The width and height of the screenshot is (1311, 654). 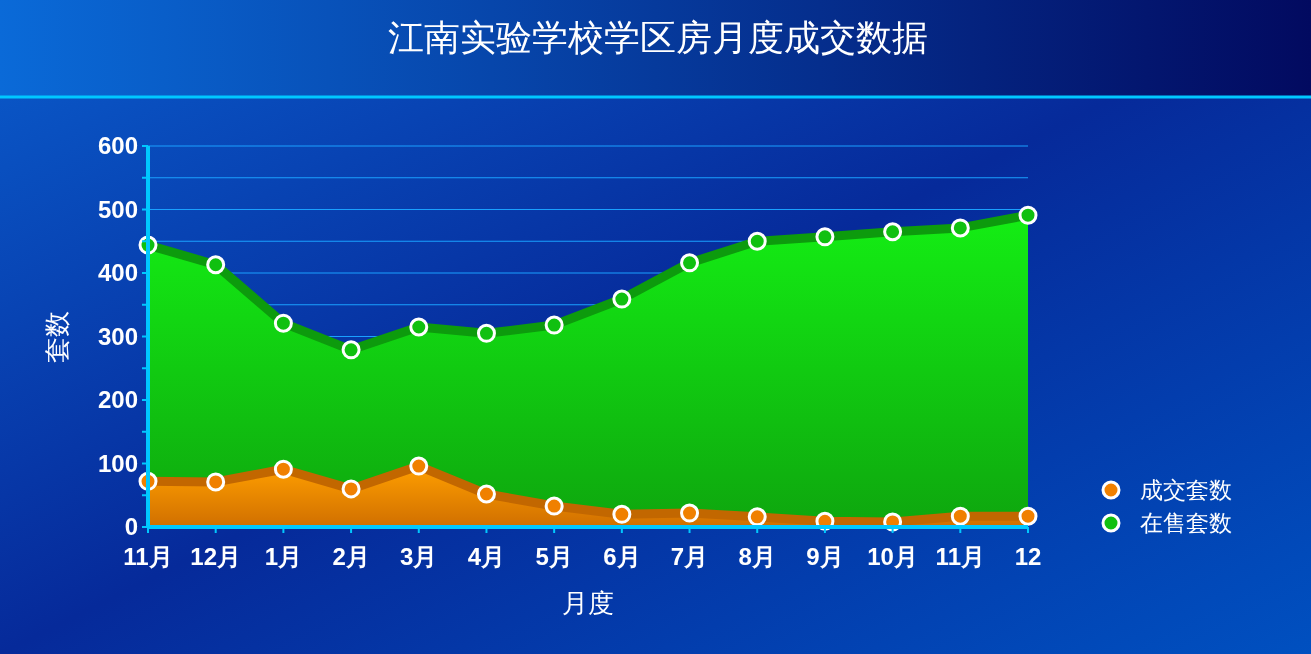 I want to click on x-tick-label: 9月, so click(x=825, y=556).